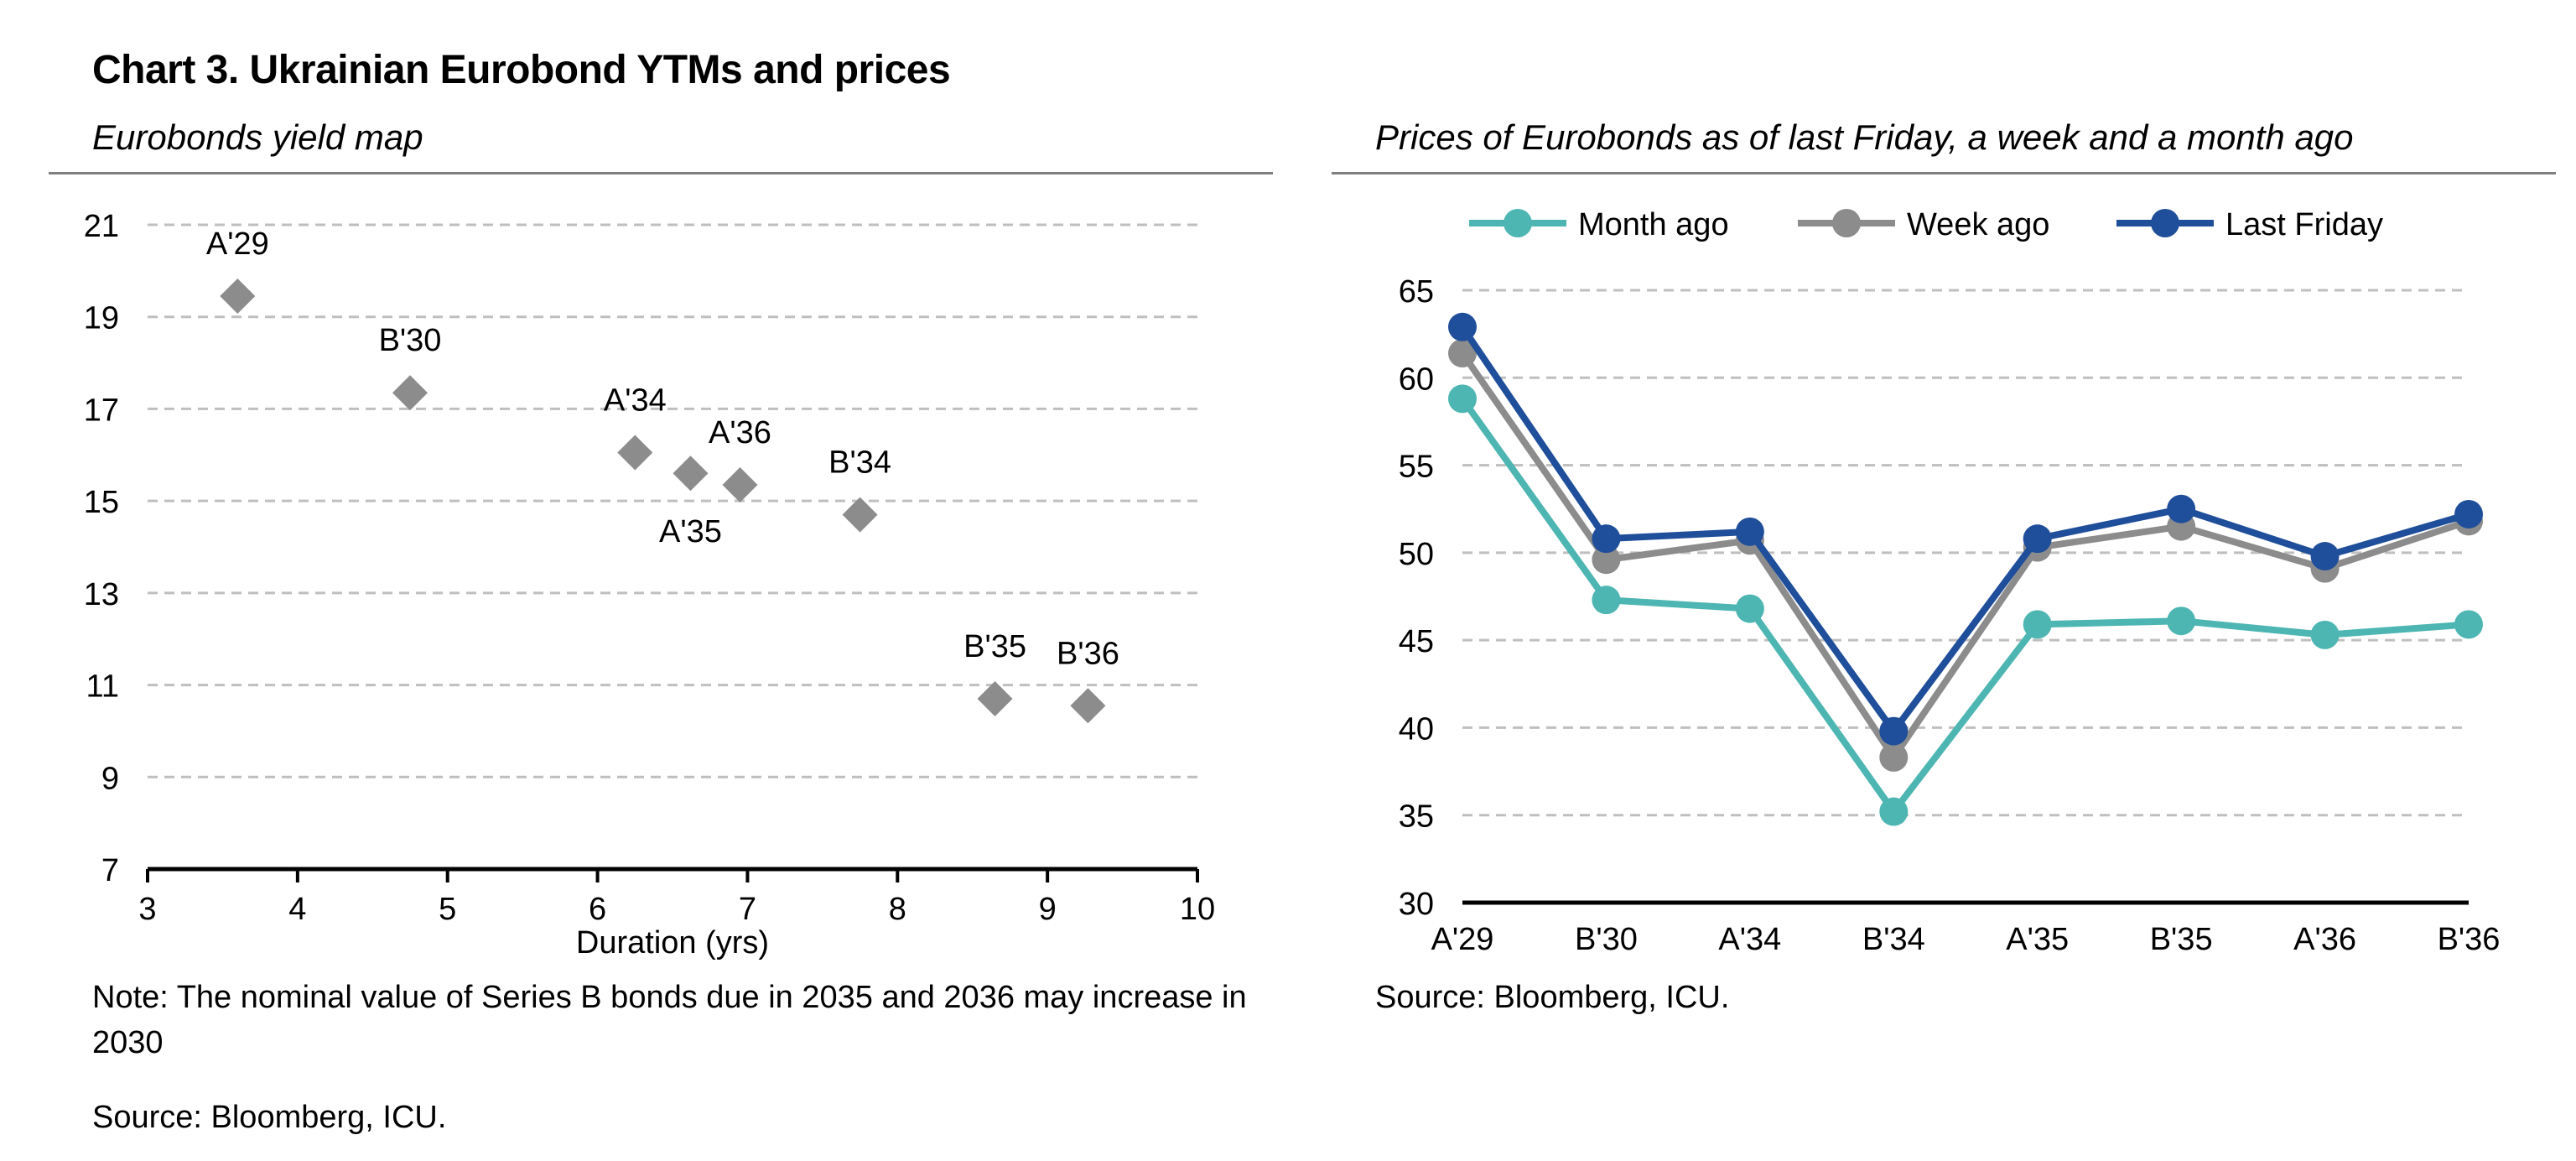  What do you see at coordinates (102, 687) in the screenshot?
I see `y-tick-label: 11` at bounding box center [102, 687].